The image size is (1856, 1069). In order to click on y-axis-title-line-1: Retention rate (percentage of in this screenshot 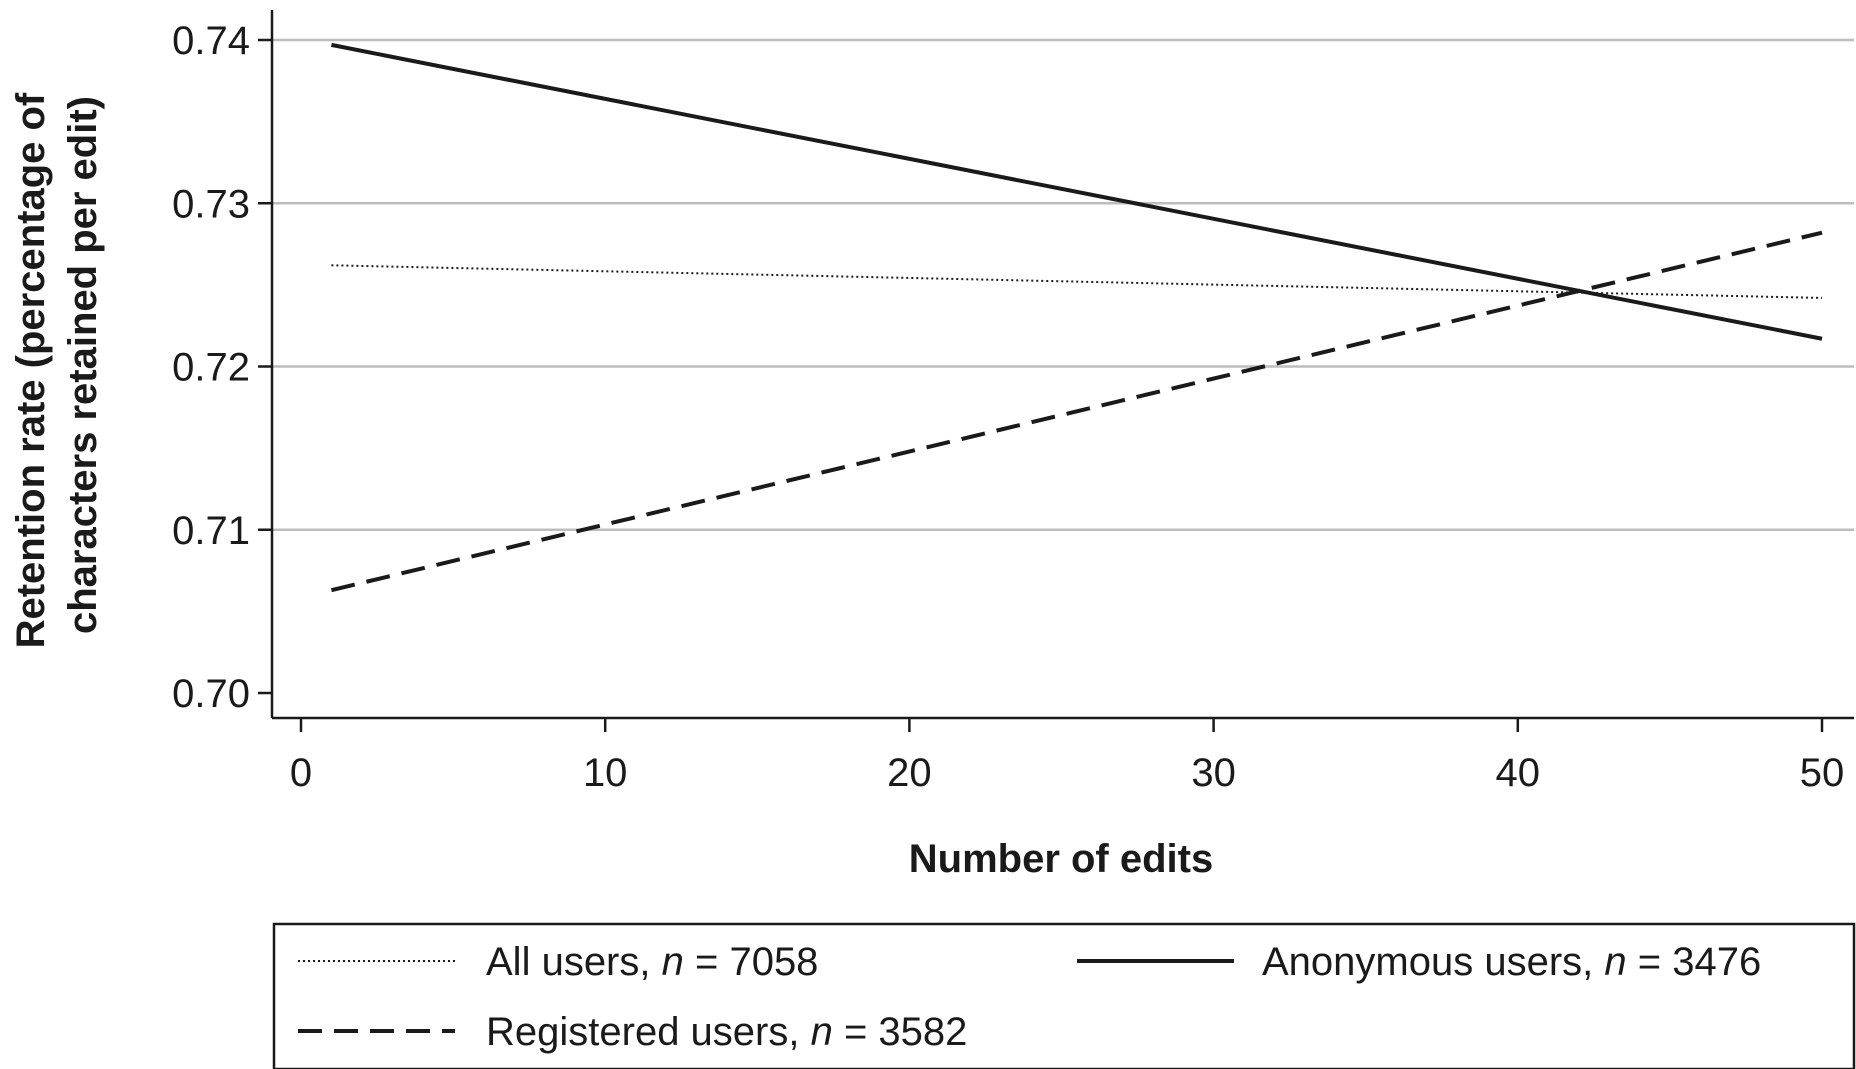, I will do `click(31, 370)`.